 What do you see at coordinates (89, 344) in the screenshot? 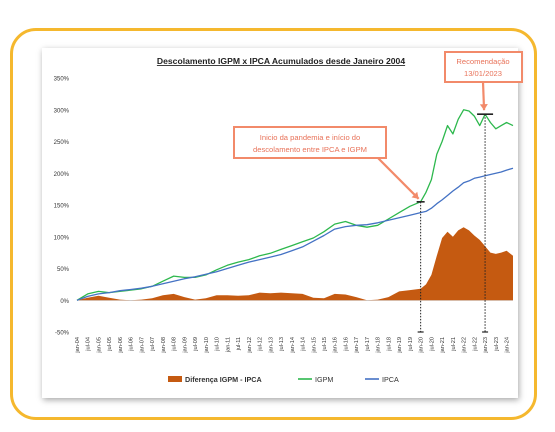
I see `x-tick-label: jul-04` at bounding box center [89, 344].